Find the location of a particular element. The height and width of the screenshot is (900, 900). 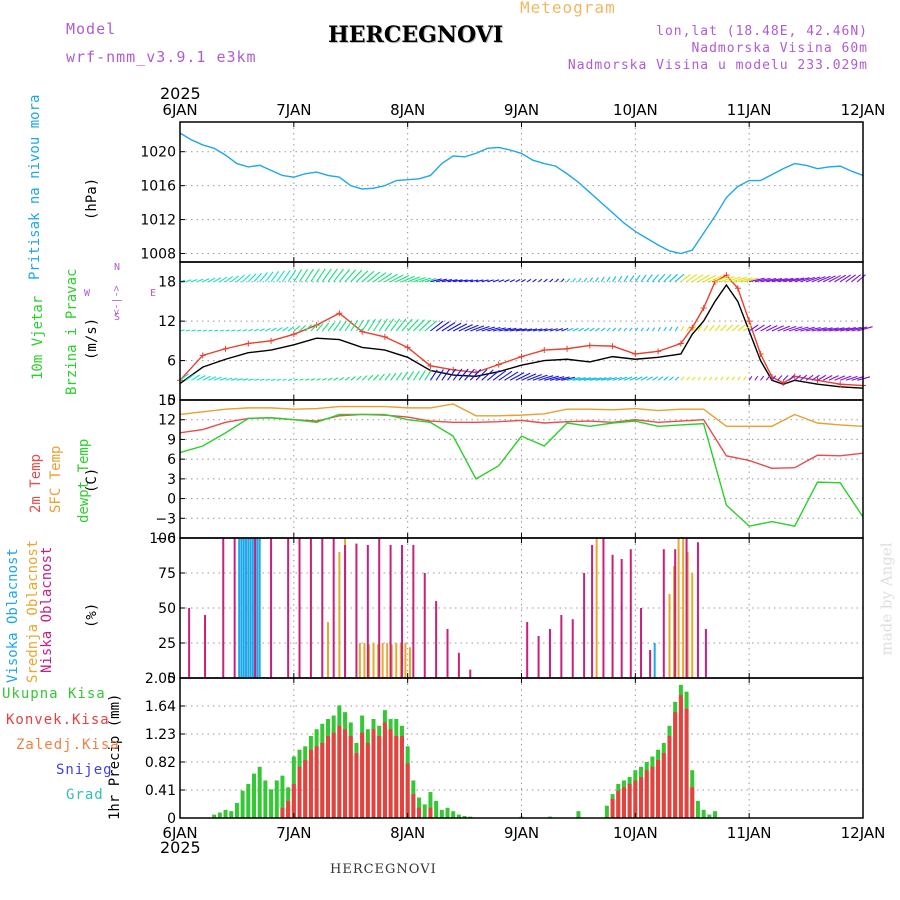

date-label-bottom: 6JAN is located at coordinates (179, 833).